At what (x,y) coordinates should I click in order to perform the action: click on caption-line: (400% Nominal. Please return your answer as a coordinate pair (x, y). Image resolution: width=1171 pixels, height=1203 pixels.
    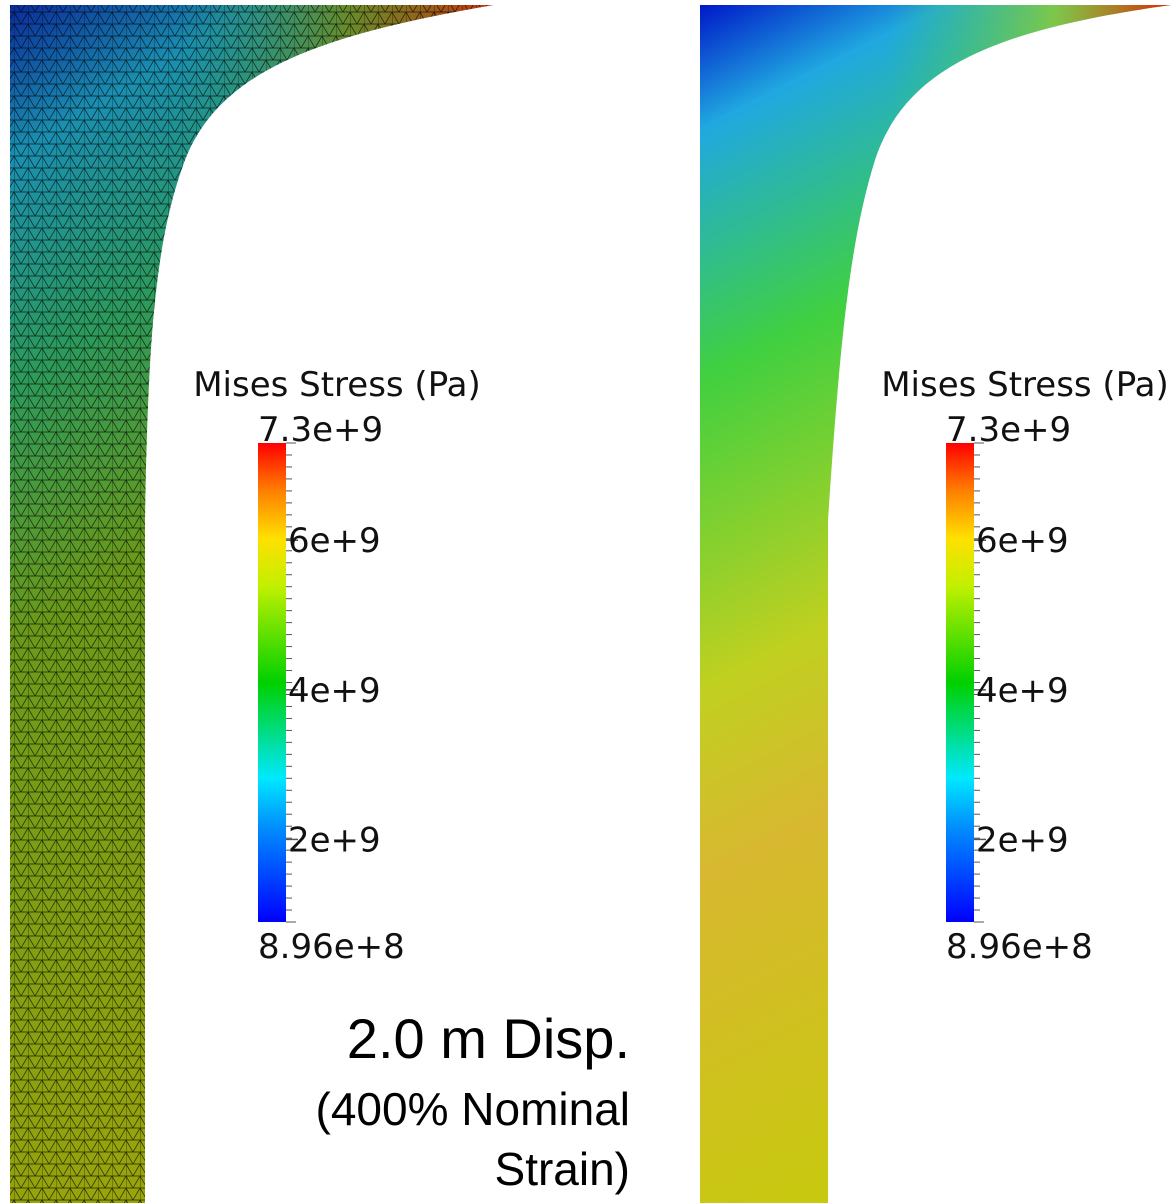
    Looking at the image, I should click on (473, 1109).